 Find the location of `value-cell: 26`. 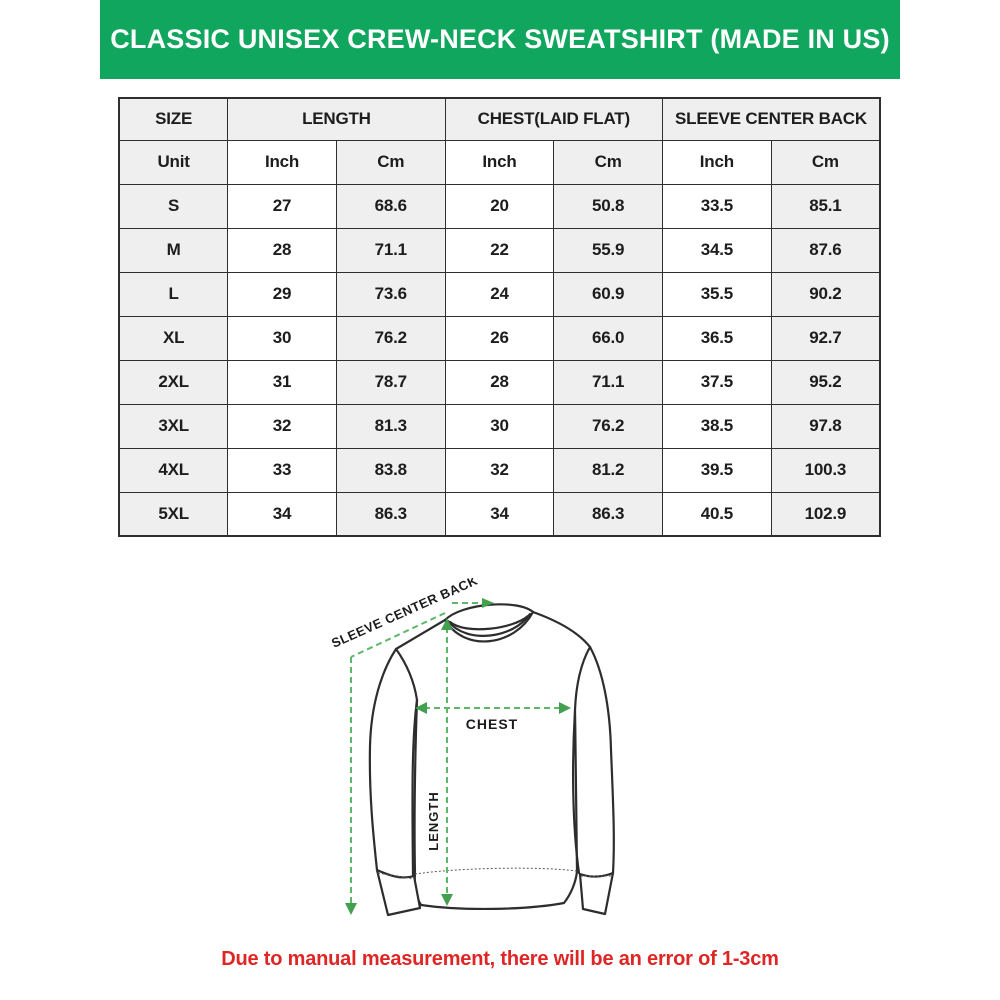

value-cell: 26 is located at coordinates (499, 338).